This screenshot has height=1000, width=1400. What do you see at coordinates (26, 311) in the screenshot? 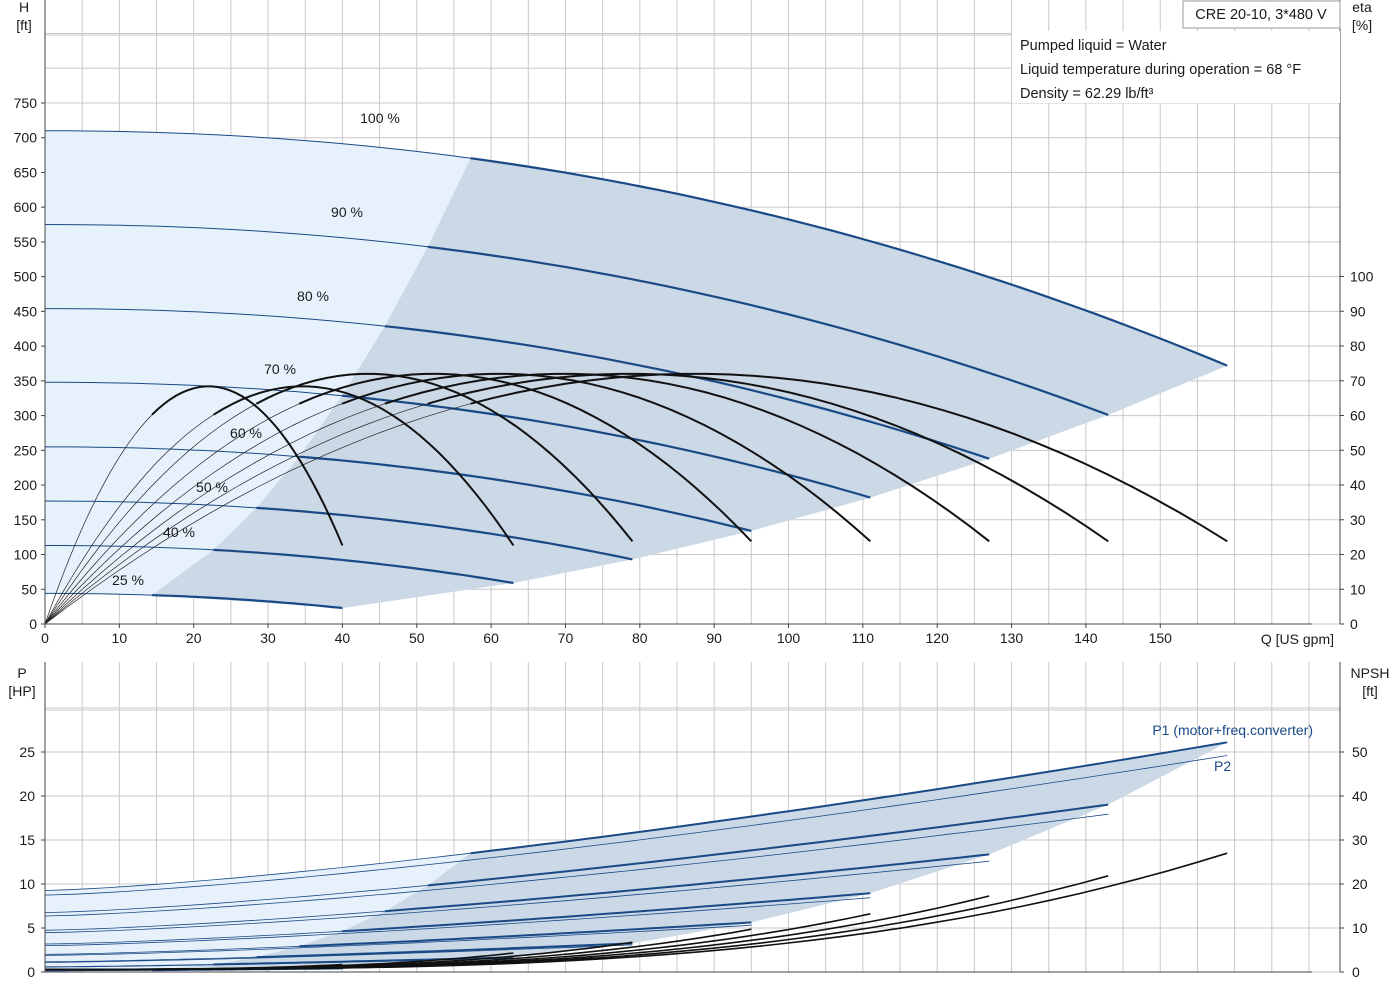
I see `head-tick-label: 450` at bounding box center [26, 311].